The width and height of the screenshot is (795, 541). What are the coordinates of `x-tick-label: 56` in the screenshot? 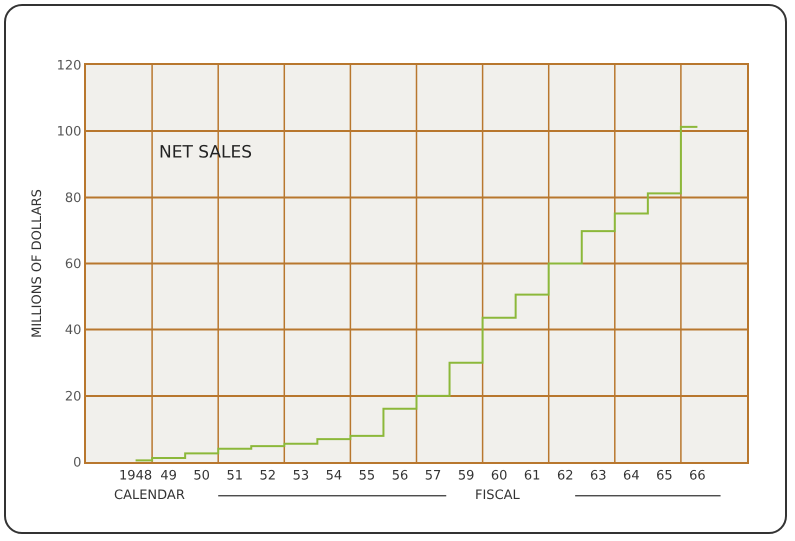 It's located at (400, 476).